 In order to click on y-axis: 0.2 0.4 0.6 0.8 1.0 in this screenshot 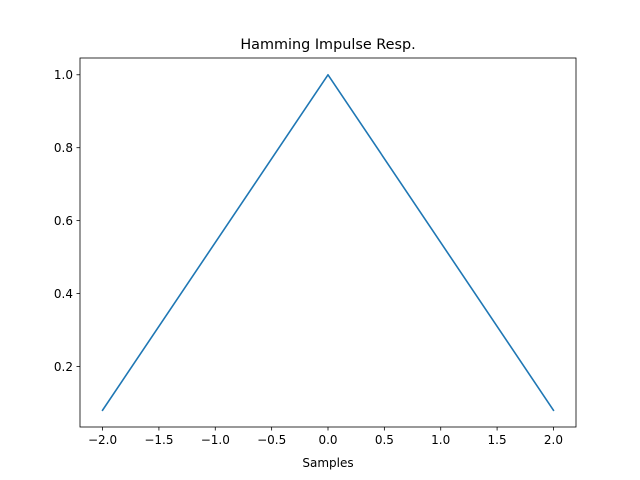, I will do `click(67, 221)`.